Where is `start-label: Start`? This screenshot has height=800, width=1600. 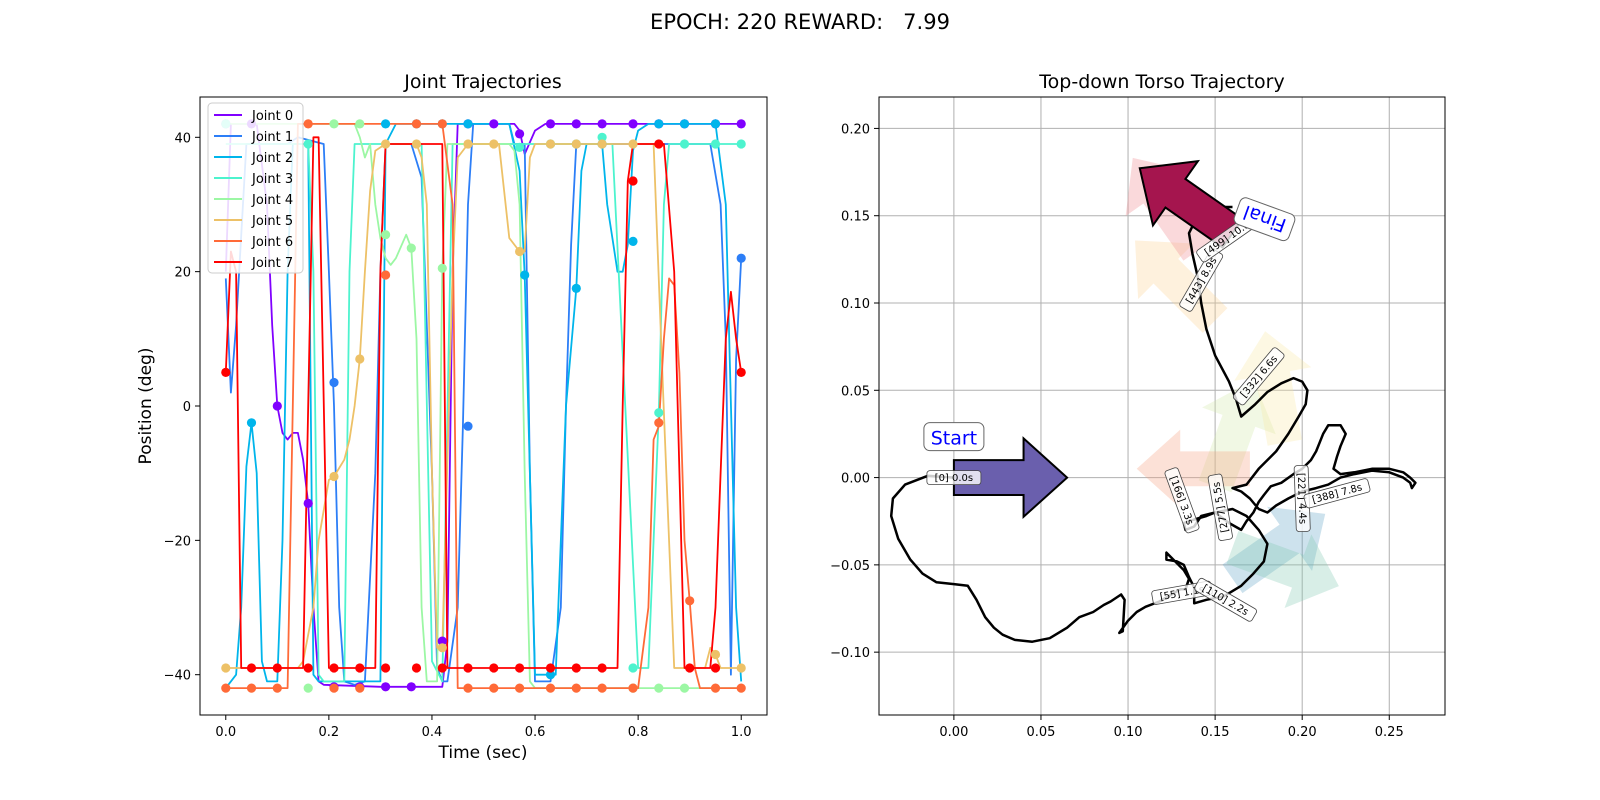
start-label: Start is located at coordinates (954, 437).